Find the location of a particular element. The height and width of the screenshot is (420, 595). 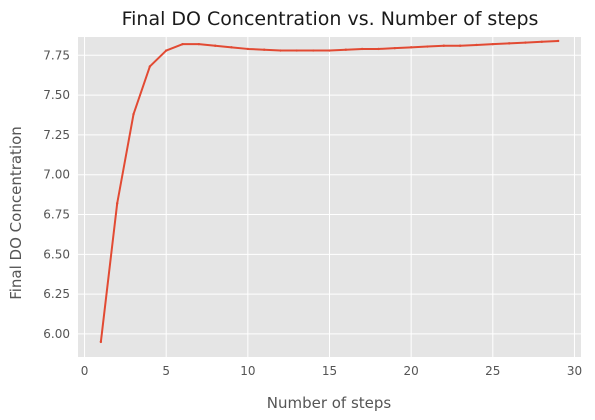

y-tick-label: 7.25 is located at coordinates (56, 135).